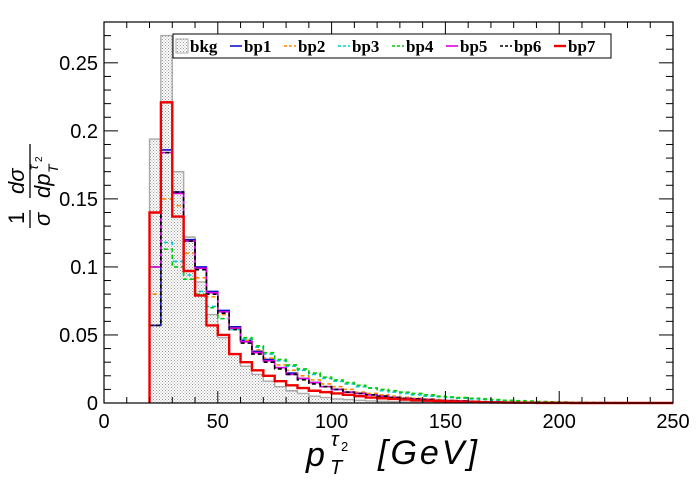 This screenshot has width=698, height=480. I want to click on y-label-dsigma: dσ, so click(16, 181).